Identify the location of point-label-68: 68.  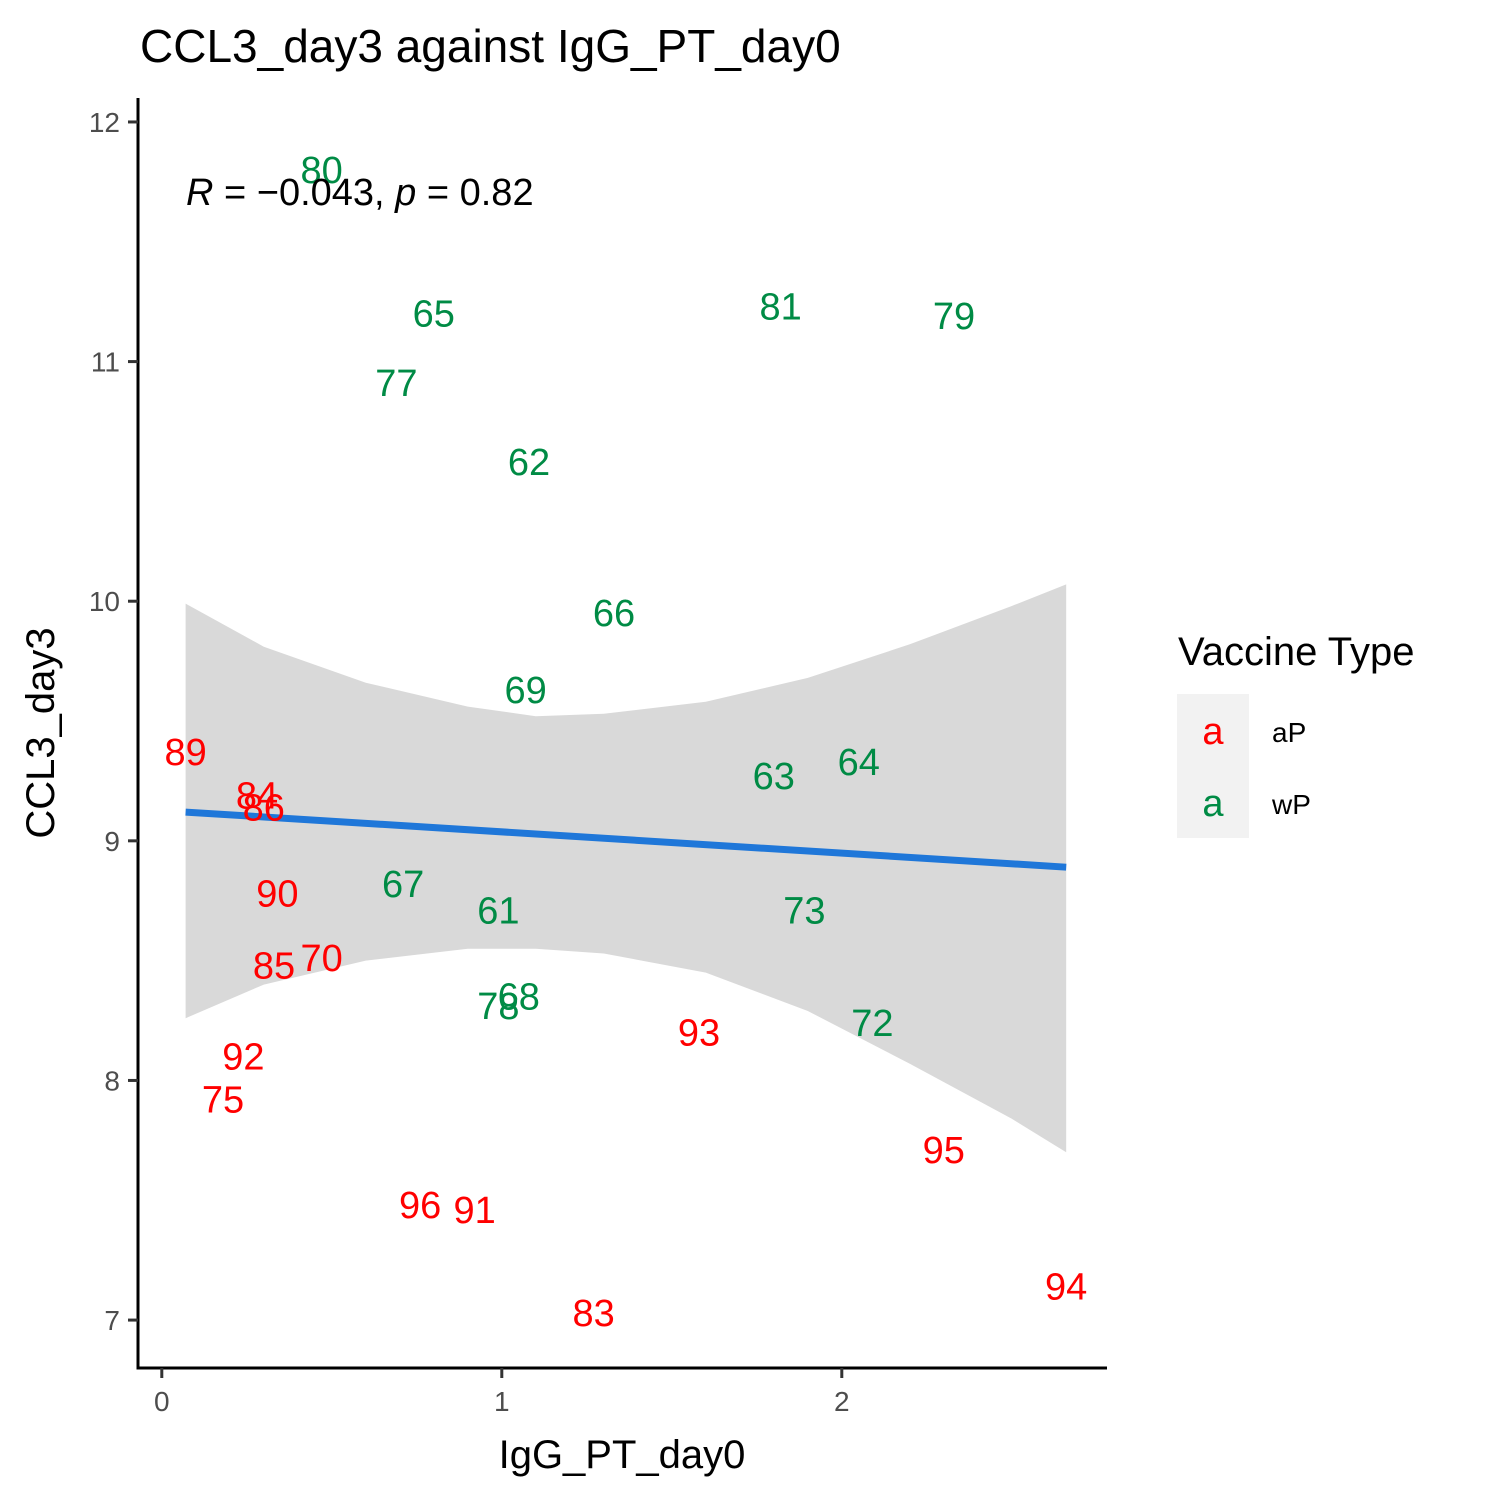
(519, 998).